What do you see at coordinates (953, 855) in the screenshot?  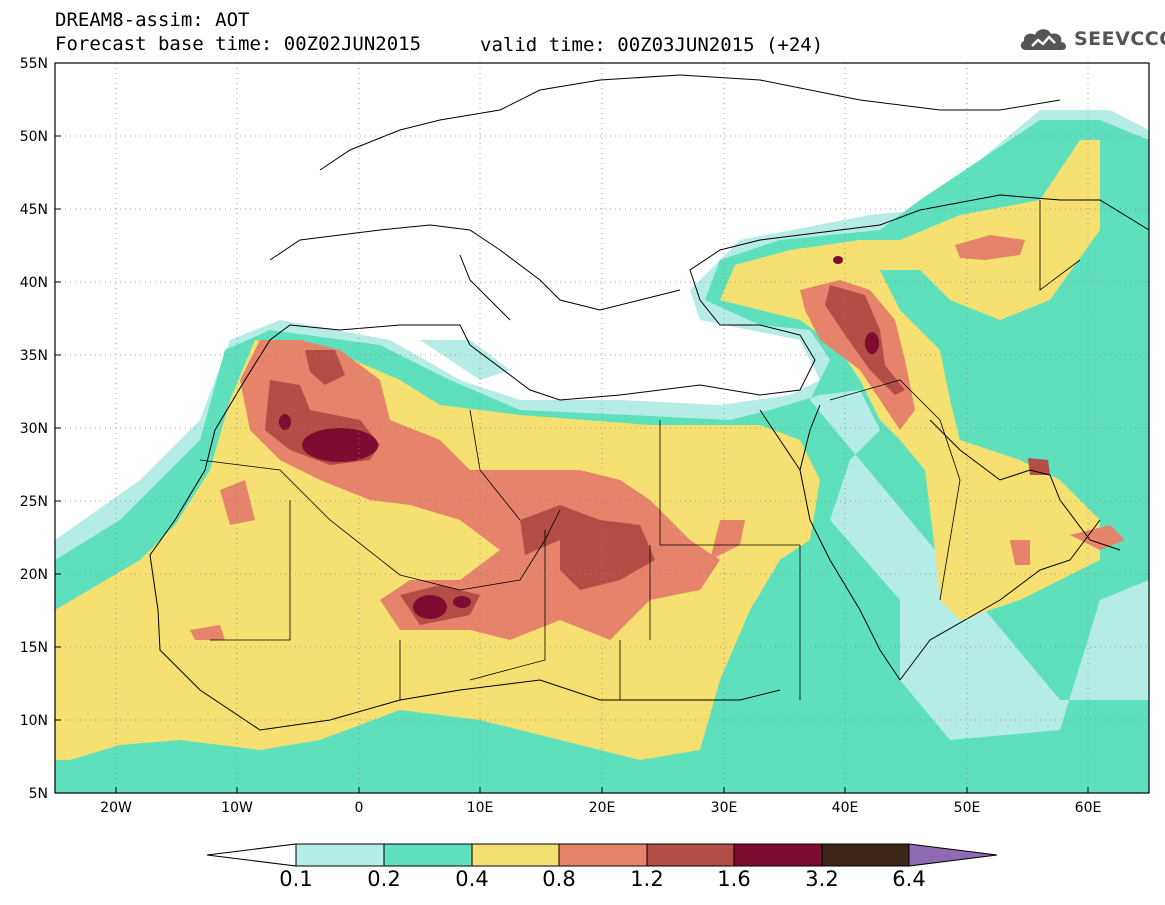 I see `colorbar-over-triangle` at bounding box center [953, 855].